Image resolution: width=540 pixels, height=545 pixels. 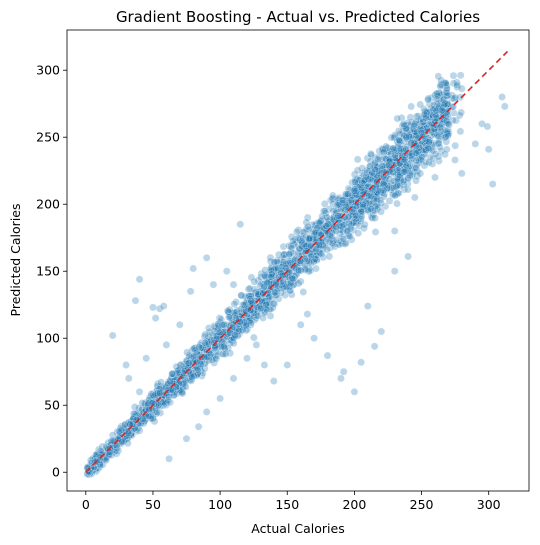 What do you see at coordinates (86, 504) in the screenshot?
I see `x-tick-label: 0` at bounding box center [86, 504].